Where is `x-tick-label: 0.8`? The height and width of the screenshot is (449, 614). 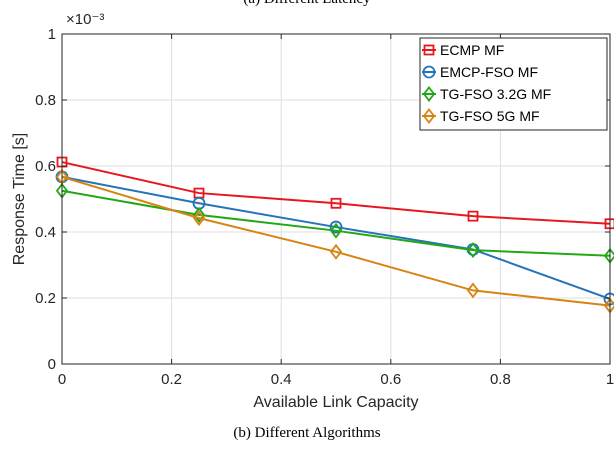
x-tick-label: 0.8 is located at coordinates (500, 379).